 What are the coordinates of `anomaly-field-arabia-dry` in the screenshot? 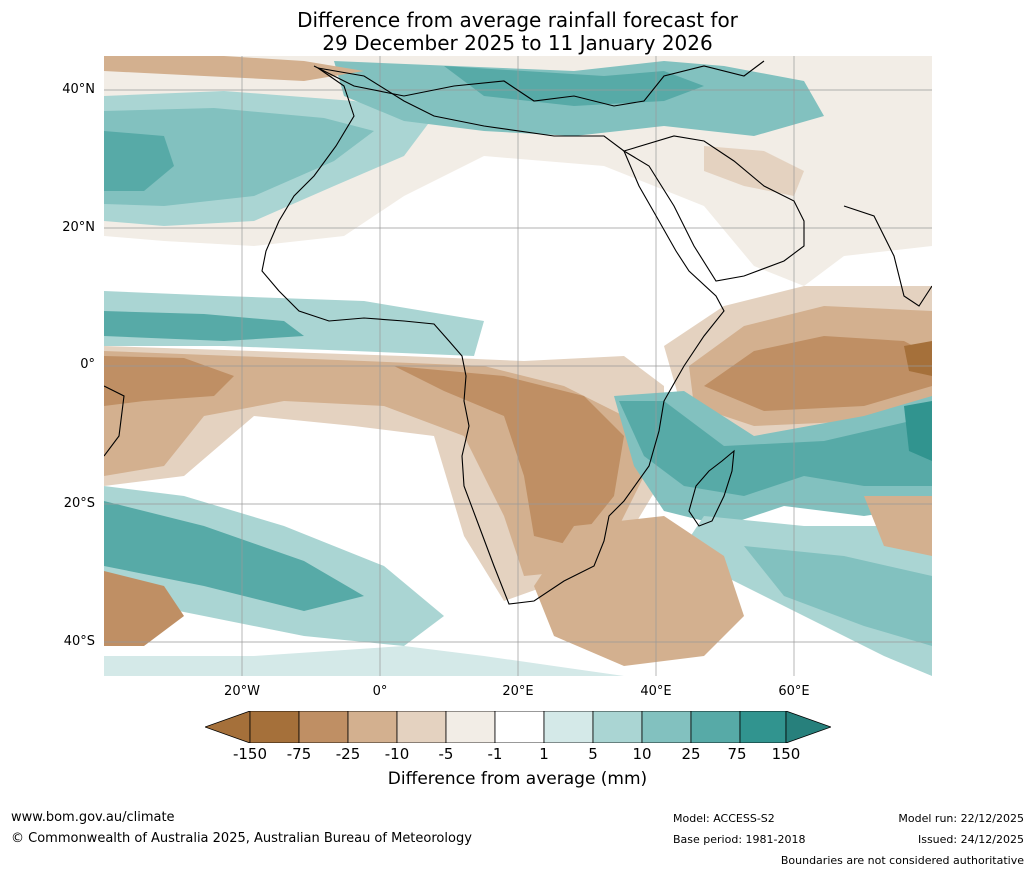 It's located at (754, 171).